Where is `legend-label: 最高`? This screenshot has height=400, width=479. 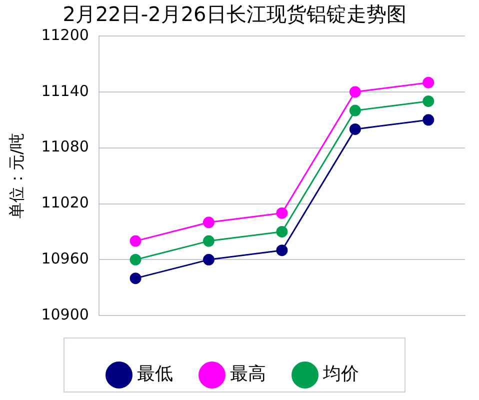
legend-label: 最高 is located at coordinates (248, 374).